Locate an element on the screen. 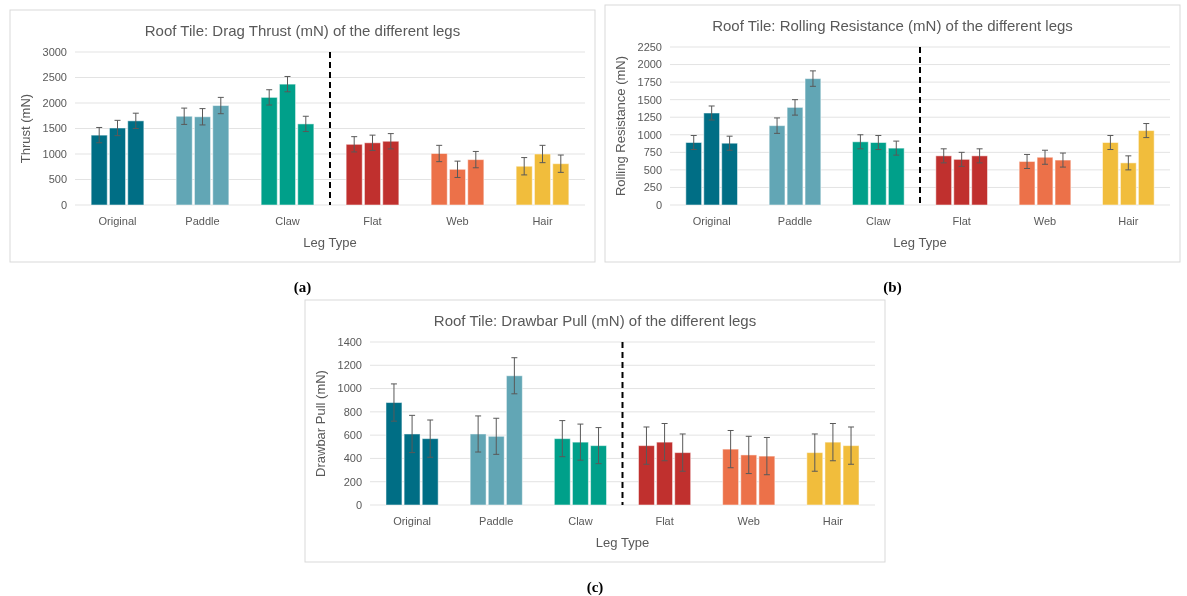 Image resolution: width=1187 pixels, height=596 pixels. chart-title: Roof Tile: Drawbar Pull (mN) of the different legs is located at coordinates (595, 320).